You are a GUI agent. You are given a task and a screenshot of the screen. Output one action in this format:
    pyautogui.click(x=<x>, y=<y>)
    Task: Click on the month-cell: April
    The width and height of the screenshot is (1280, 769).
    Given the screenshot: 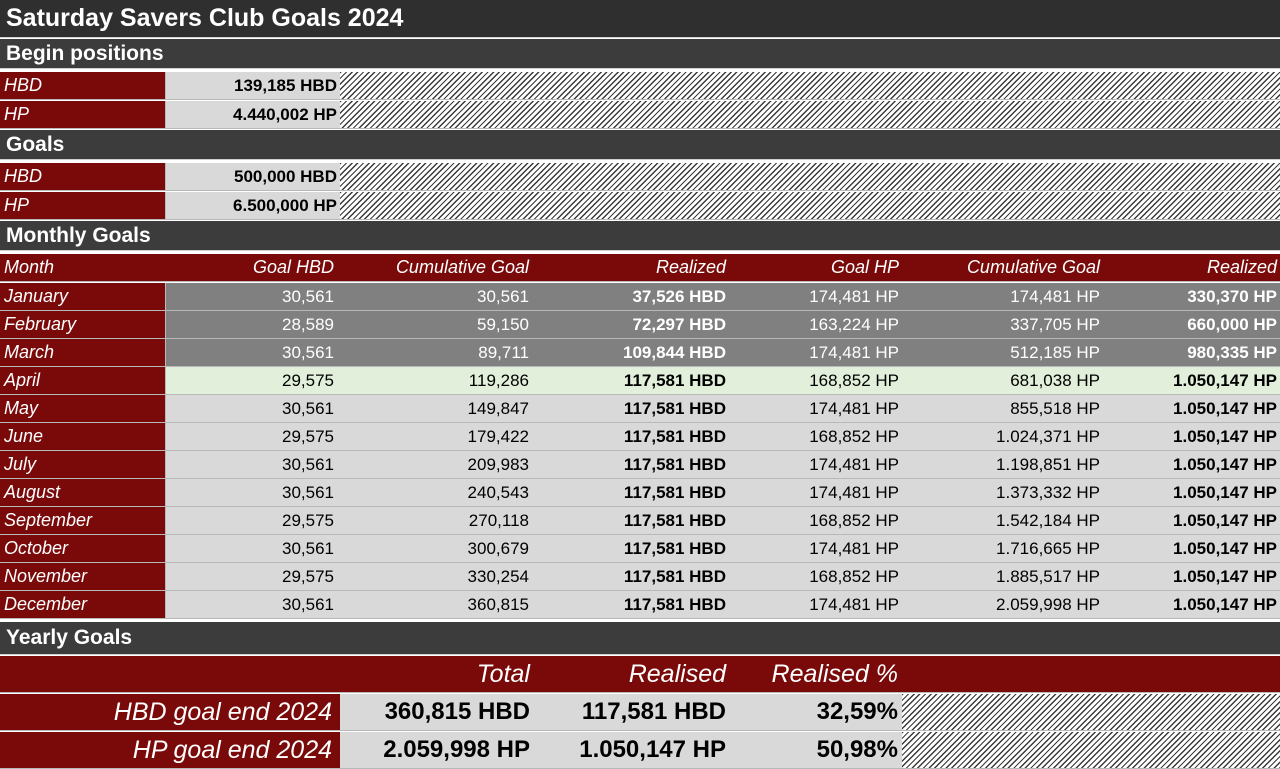 What is the action you would take?
    pyautogui.click(x=83, y=380)
    